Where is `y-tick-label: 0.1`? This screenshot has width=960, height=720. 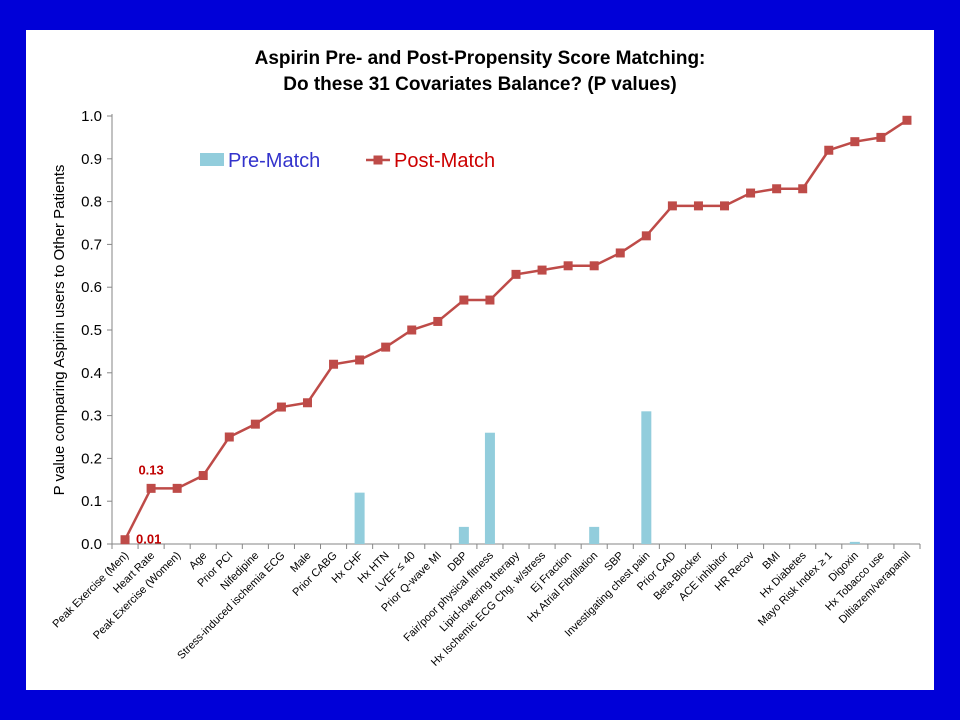 y-tick-label: 0.1 is located at coordinates (91, 501).